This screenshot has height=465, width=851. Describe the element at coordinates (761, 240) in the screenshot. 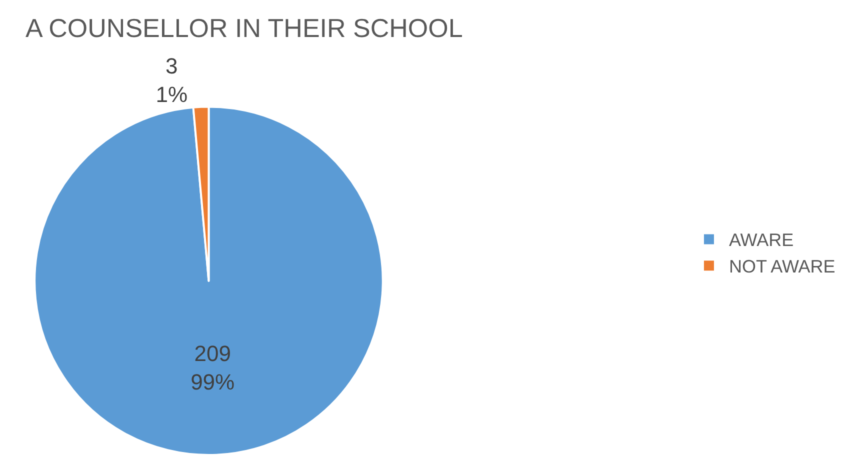

I see `legend-label: AWARE` at that location.